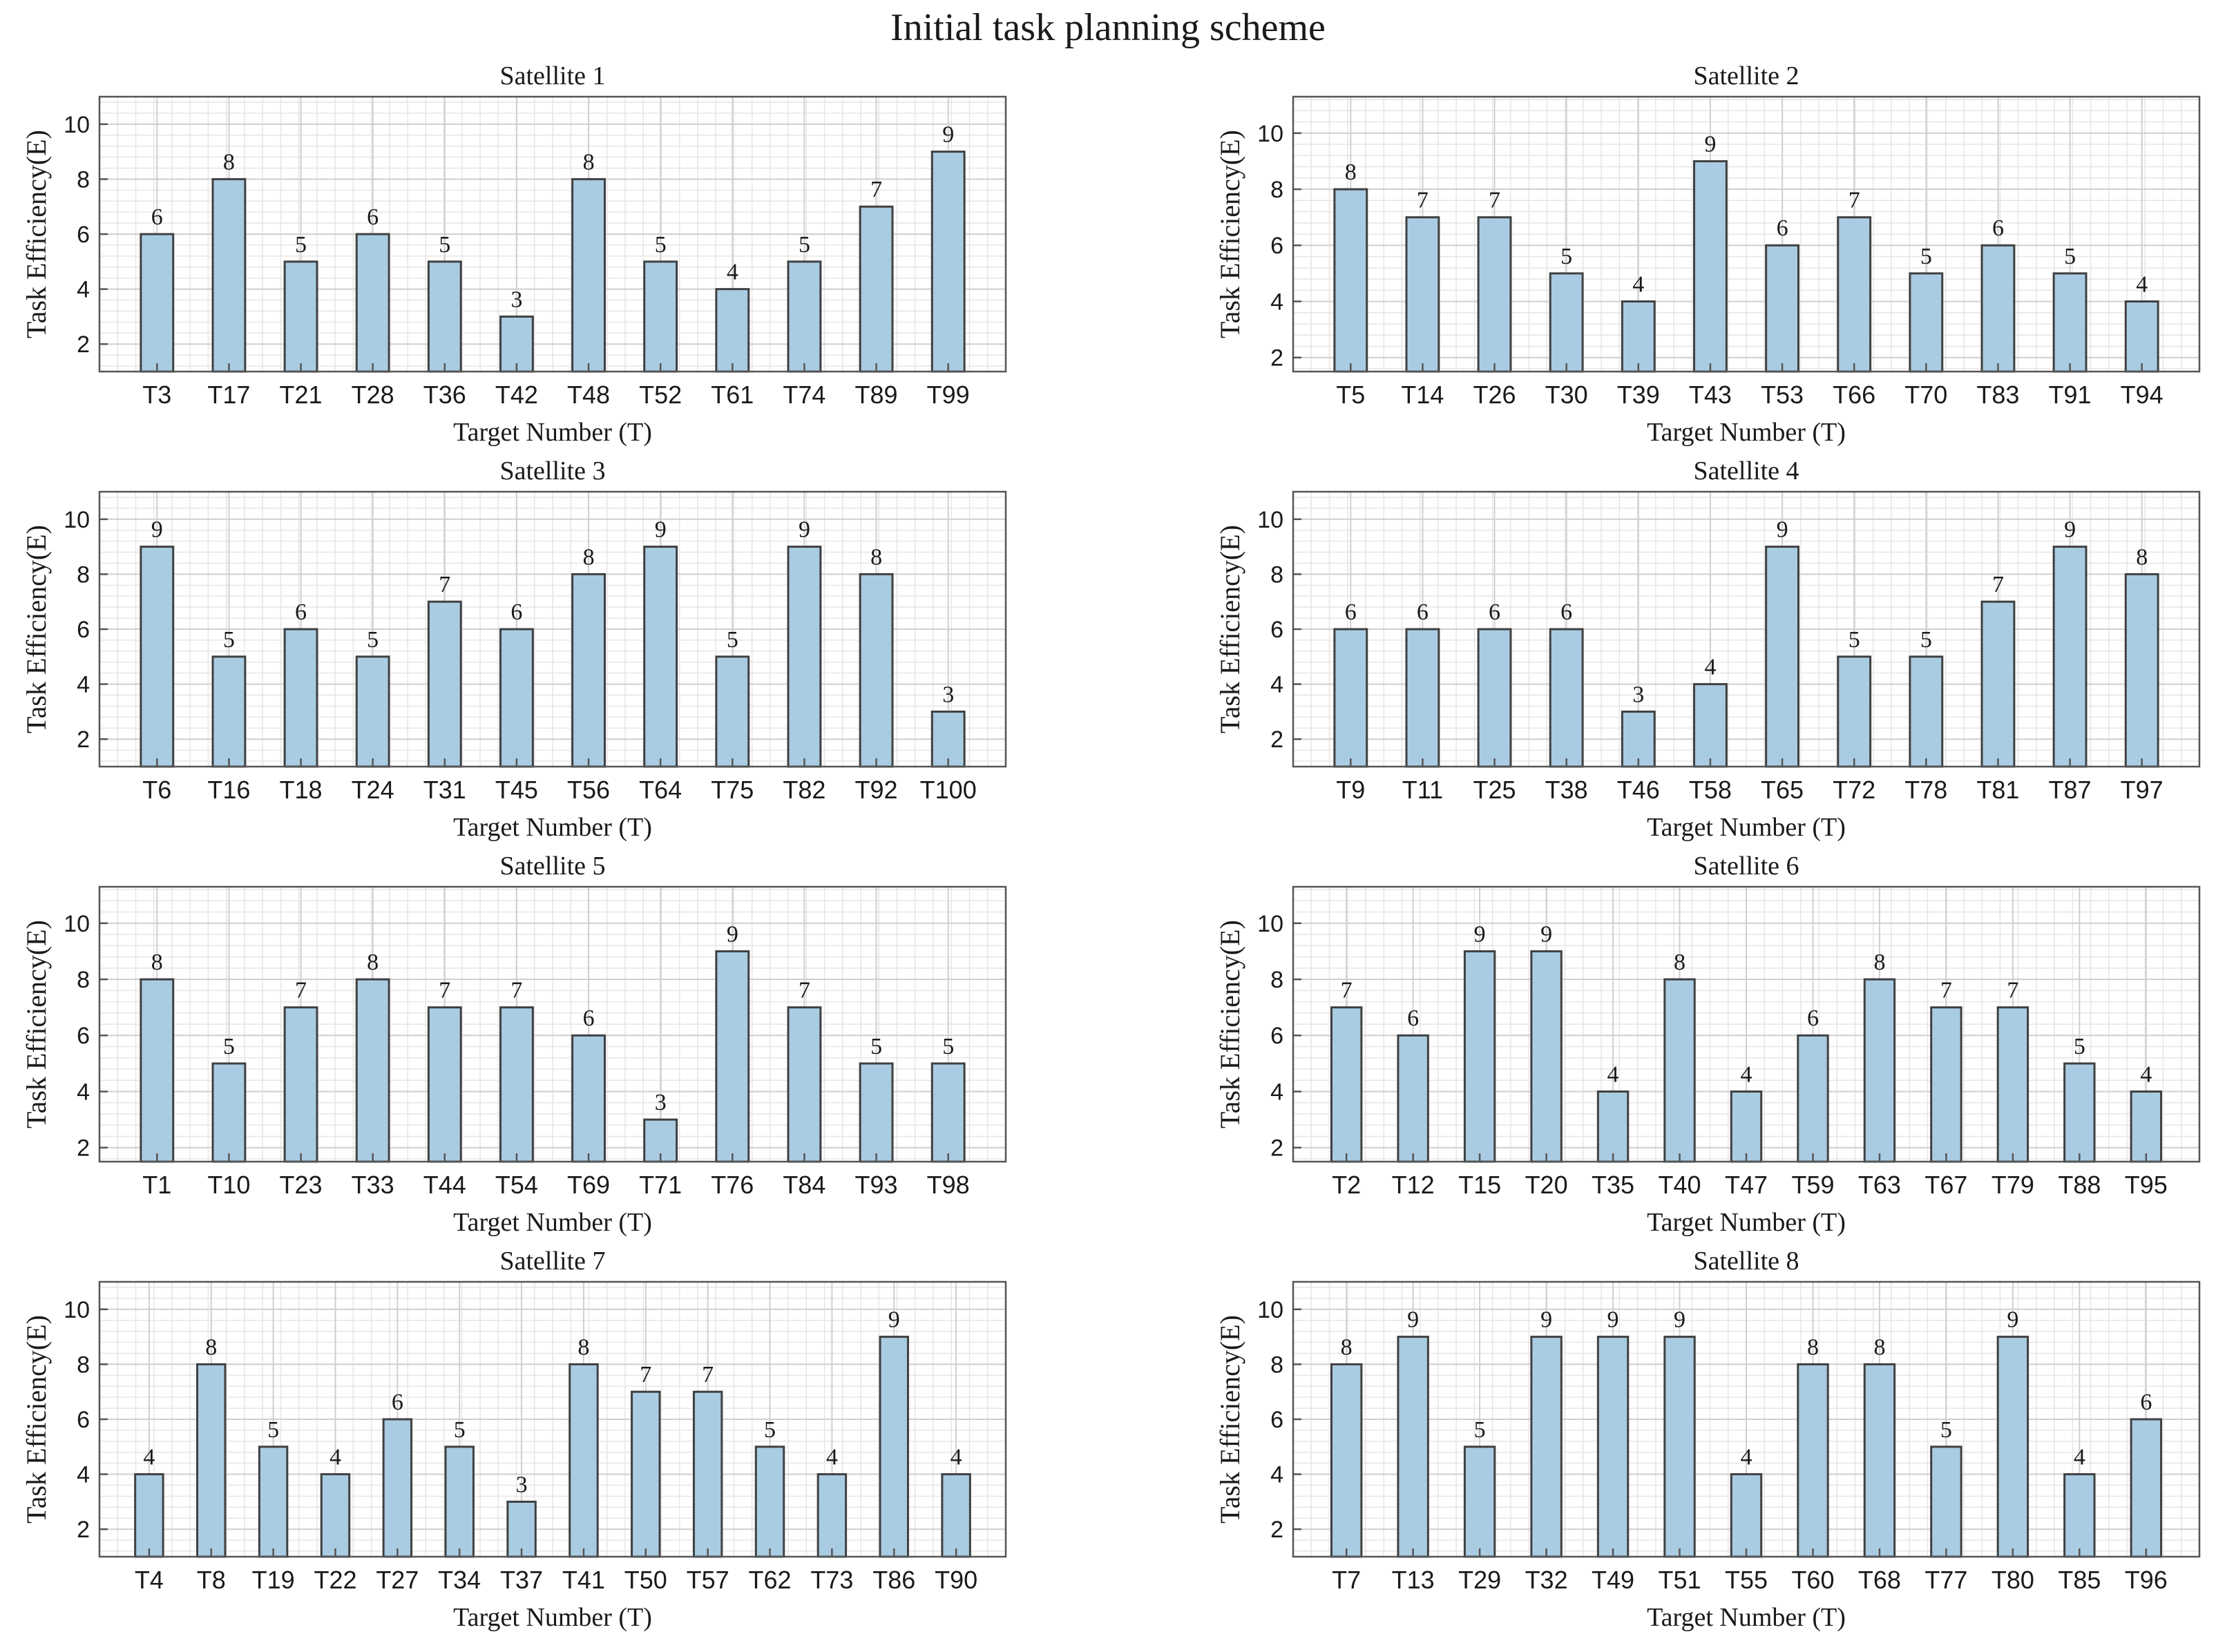  Describe the element at coordinates (1108, 27) in the screenshot. I see `figure-title: Initial task planning scheme` at that location.